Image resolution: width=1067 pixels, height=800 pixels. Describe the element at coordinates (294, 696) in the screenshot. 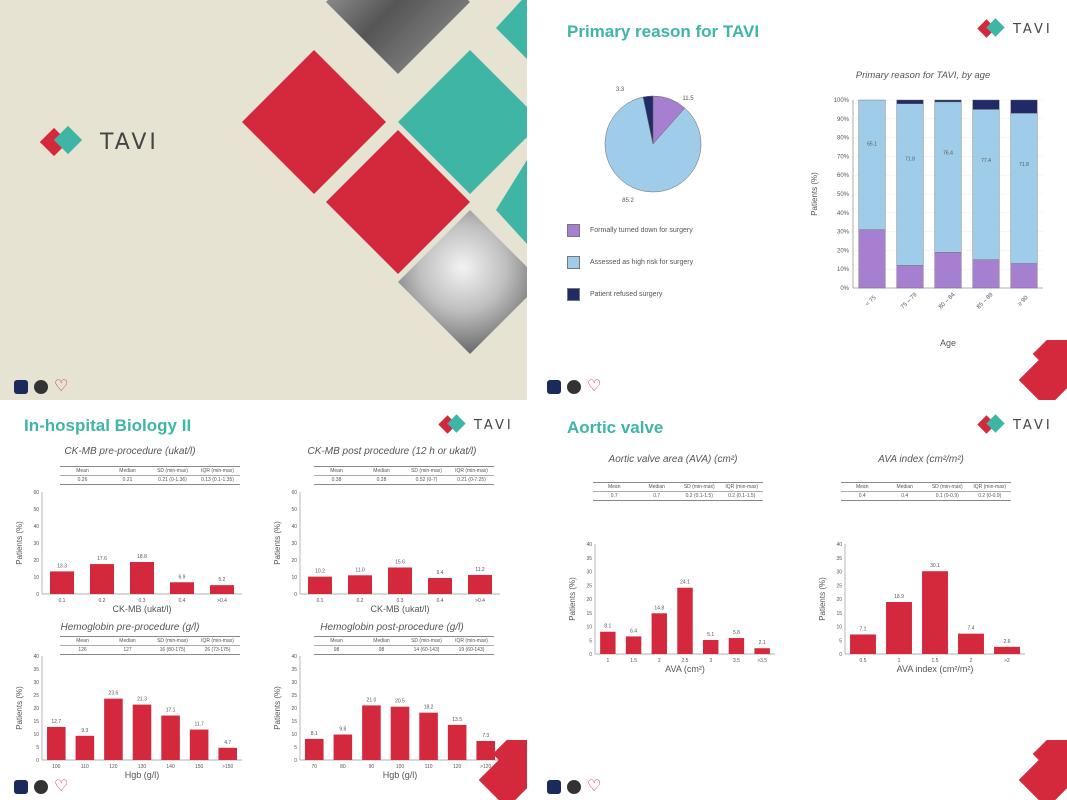

I see `y-tick-label: 25` at that location.